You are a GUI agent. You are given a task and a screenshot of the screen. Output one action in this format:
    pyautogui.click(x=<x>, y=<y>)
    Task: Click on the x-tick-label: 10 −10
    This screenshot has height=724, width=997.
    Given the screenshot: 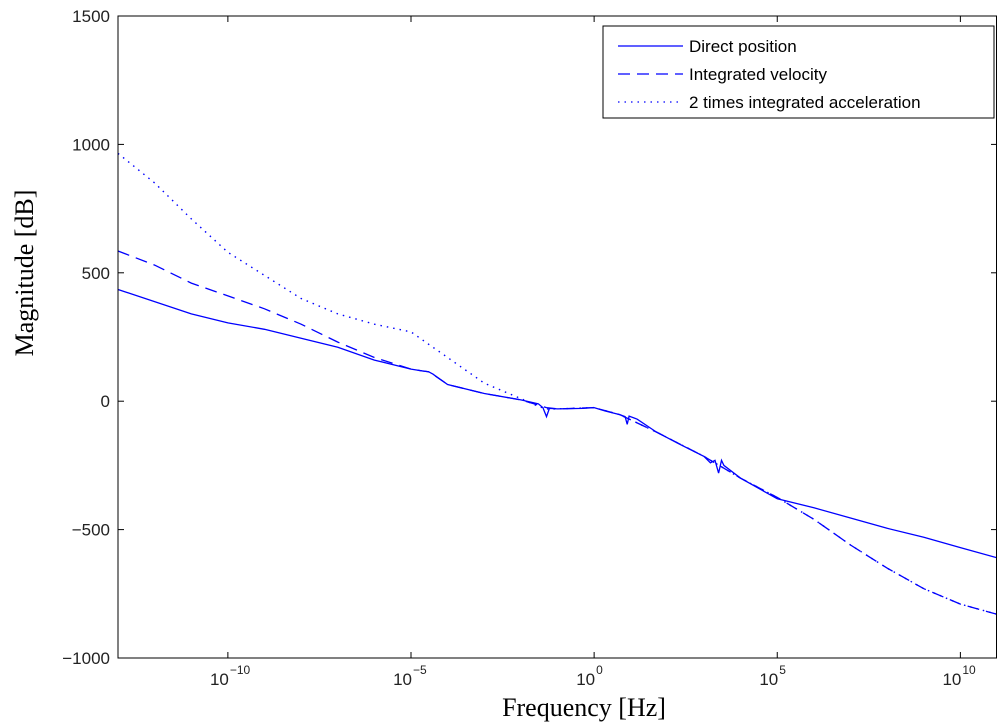 What is the action you would take?
    pyautogui.click(x=230, y=676)
    